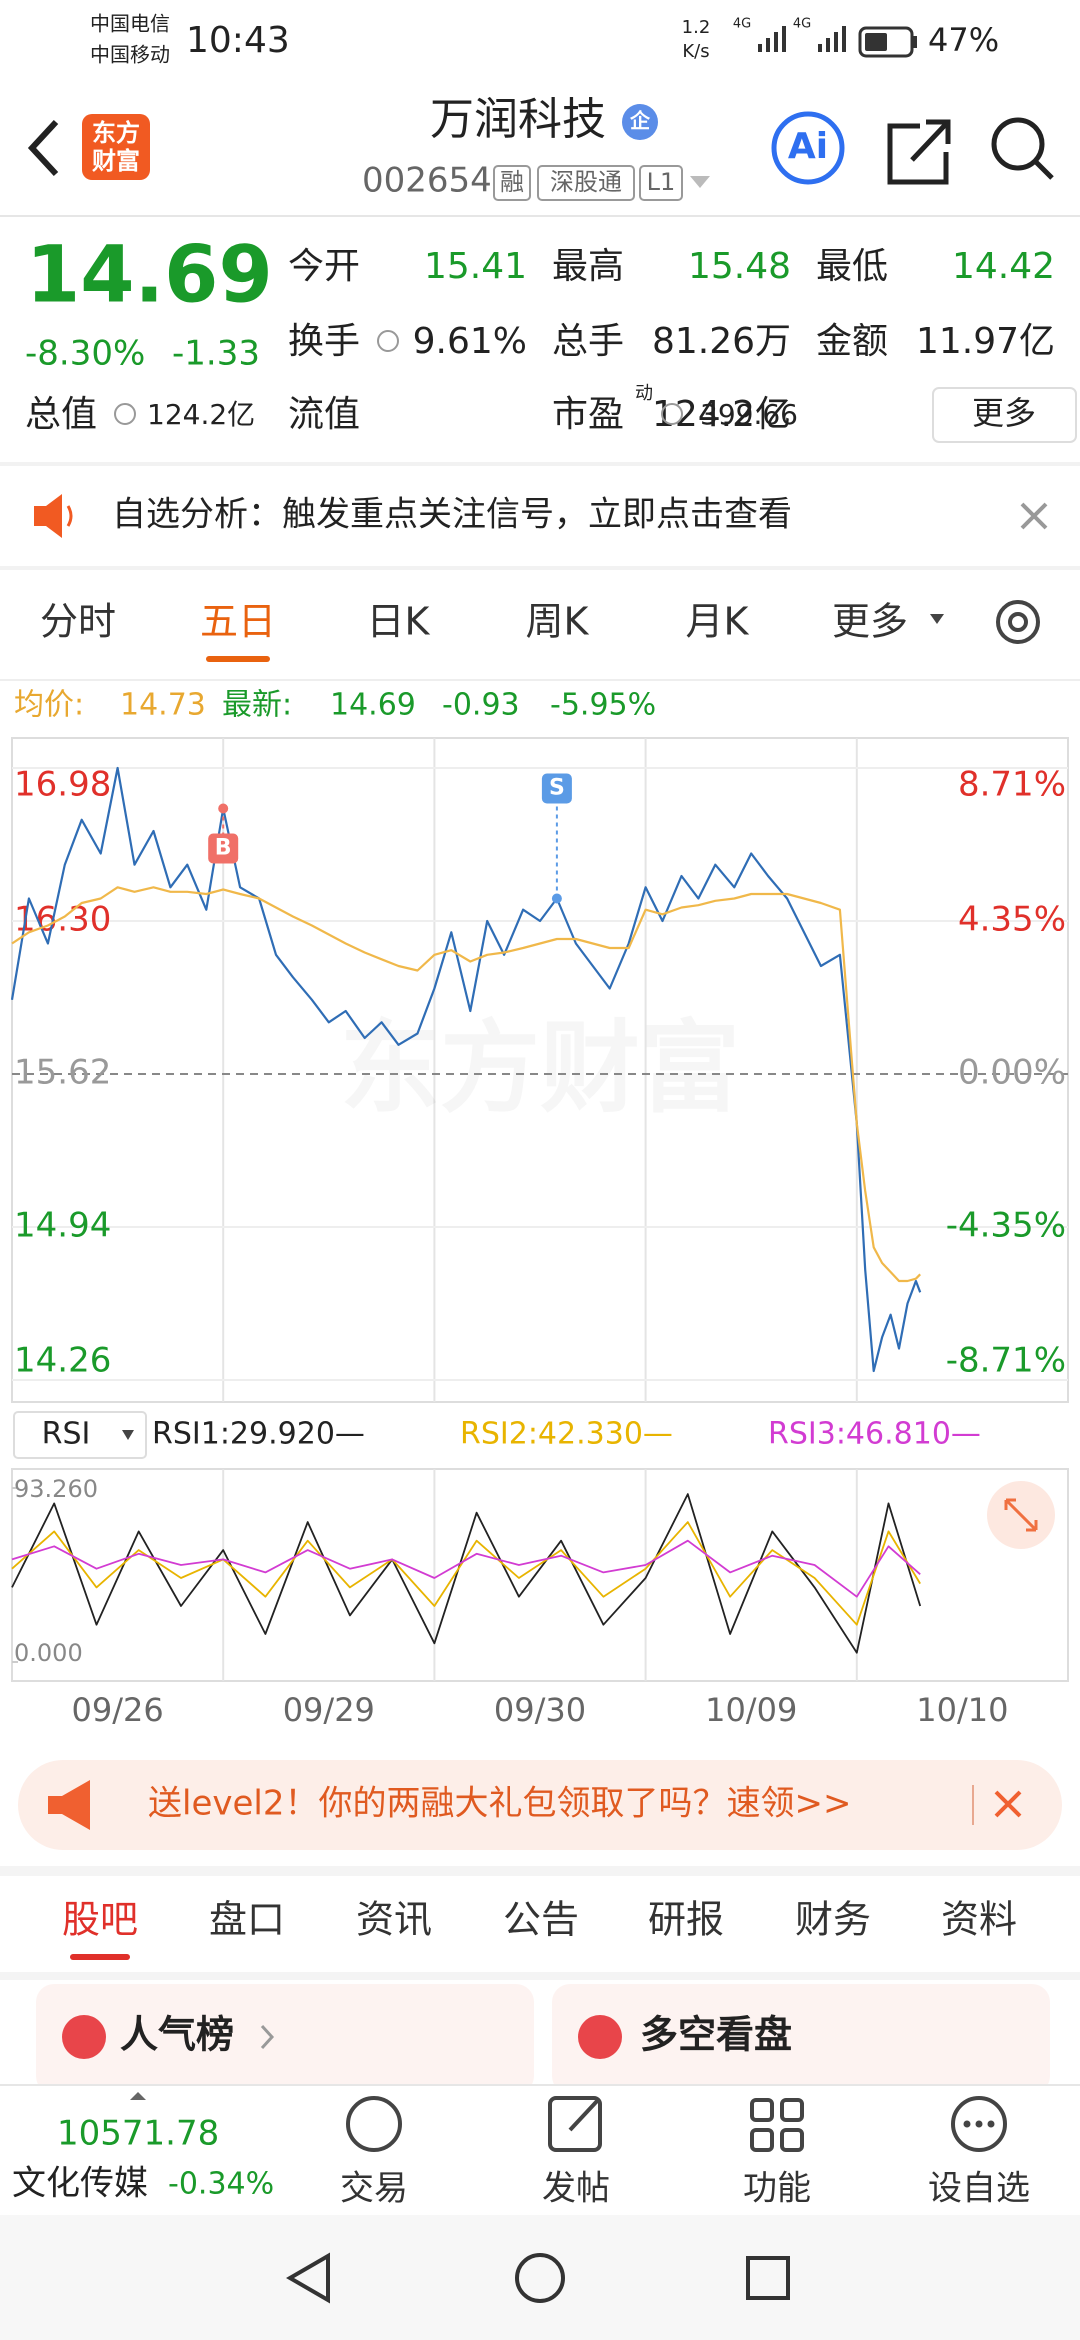 The width and height of the screenshot is (1080, 2340). I want to click on badge-icon, so click(640, 122).